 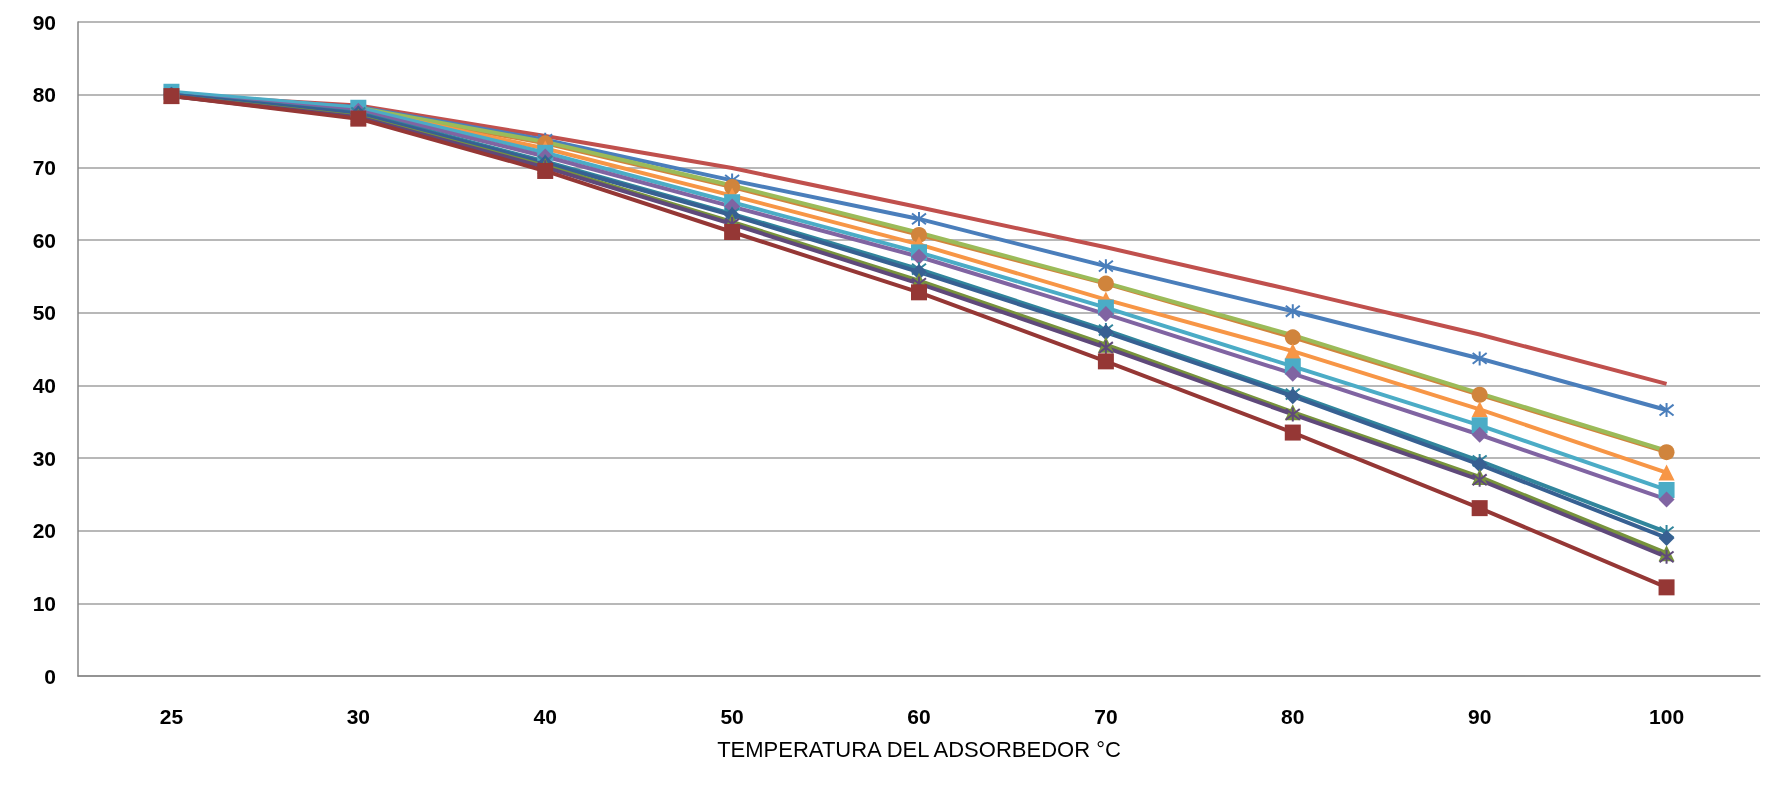 I want to click on x-axis-title: TEMPERATURA DEL ADSORBEDOR °C, so click(x=919, y=749).